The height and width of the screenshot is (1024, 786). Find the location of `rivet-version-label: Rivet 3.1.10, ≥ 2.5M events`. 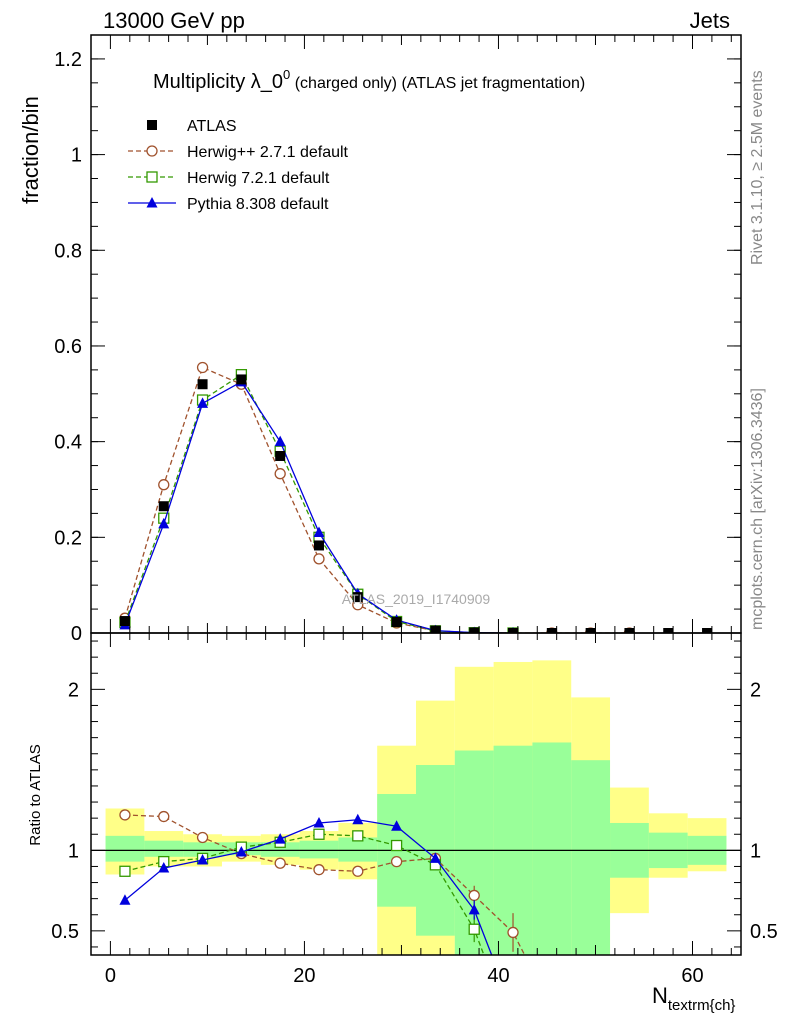

rivet-version-label: Rivet 3.1.10, ≥ 2.5M events is located at coordinates (757, 167).